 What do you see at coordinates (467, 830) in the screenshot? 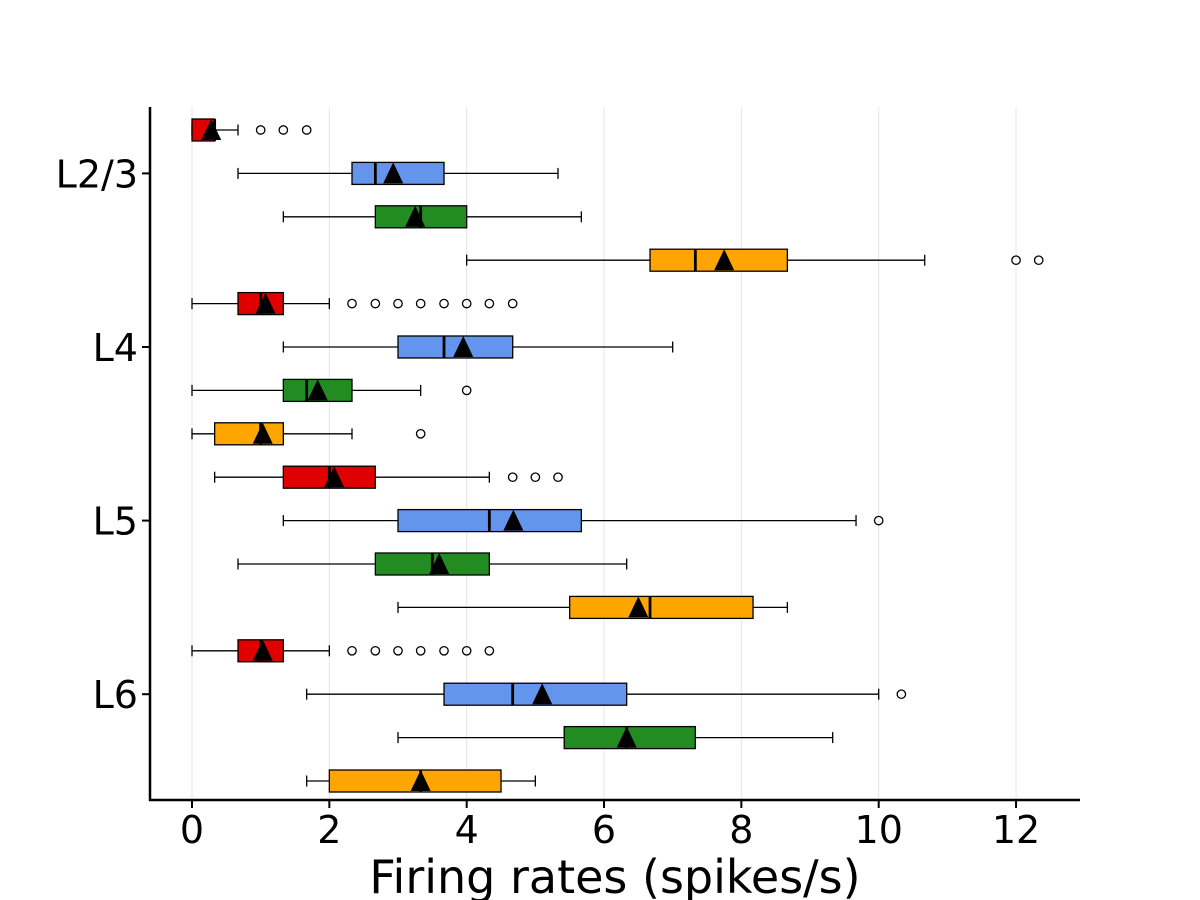
I see `x-tick-label: 4` at bounding box center [467, 830].